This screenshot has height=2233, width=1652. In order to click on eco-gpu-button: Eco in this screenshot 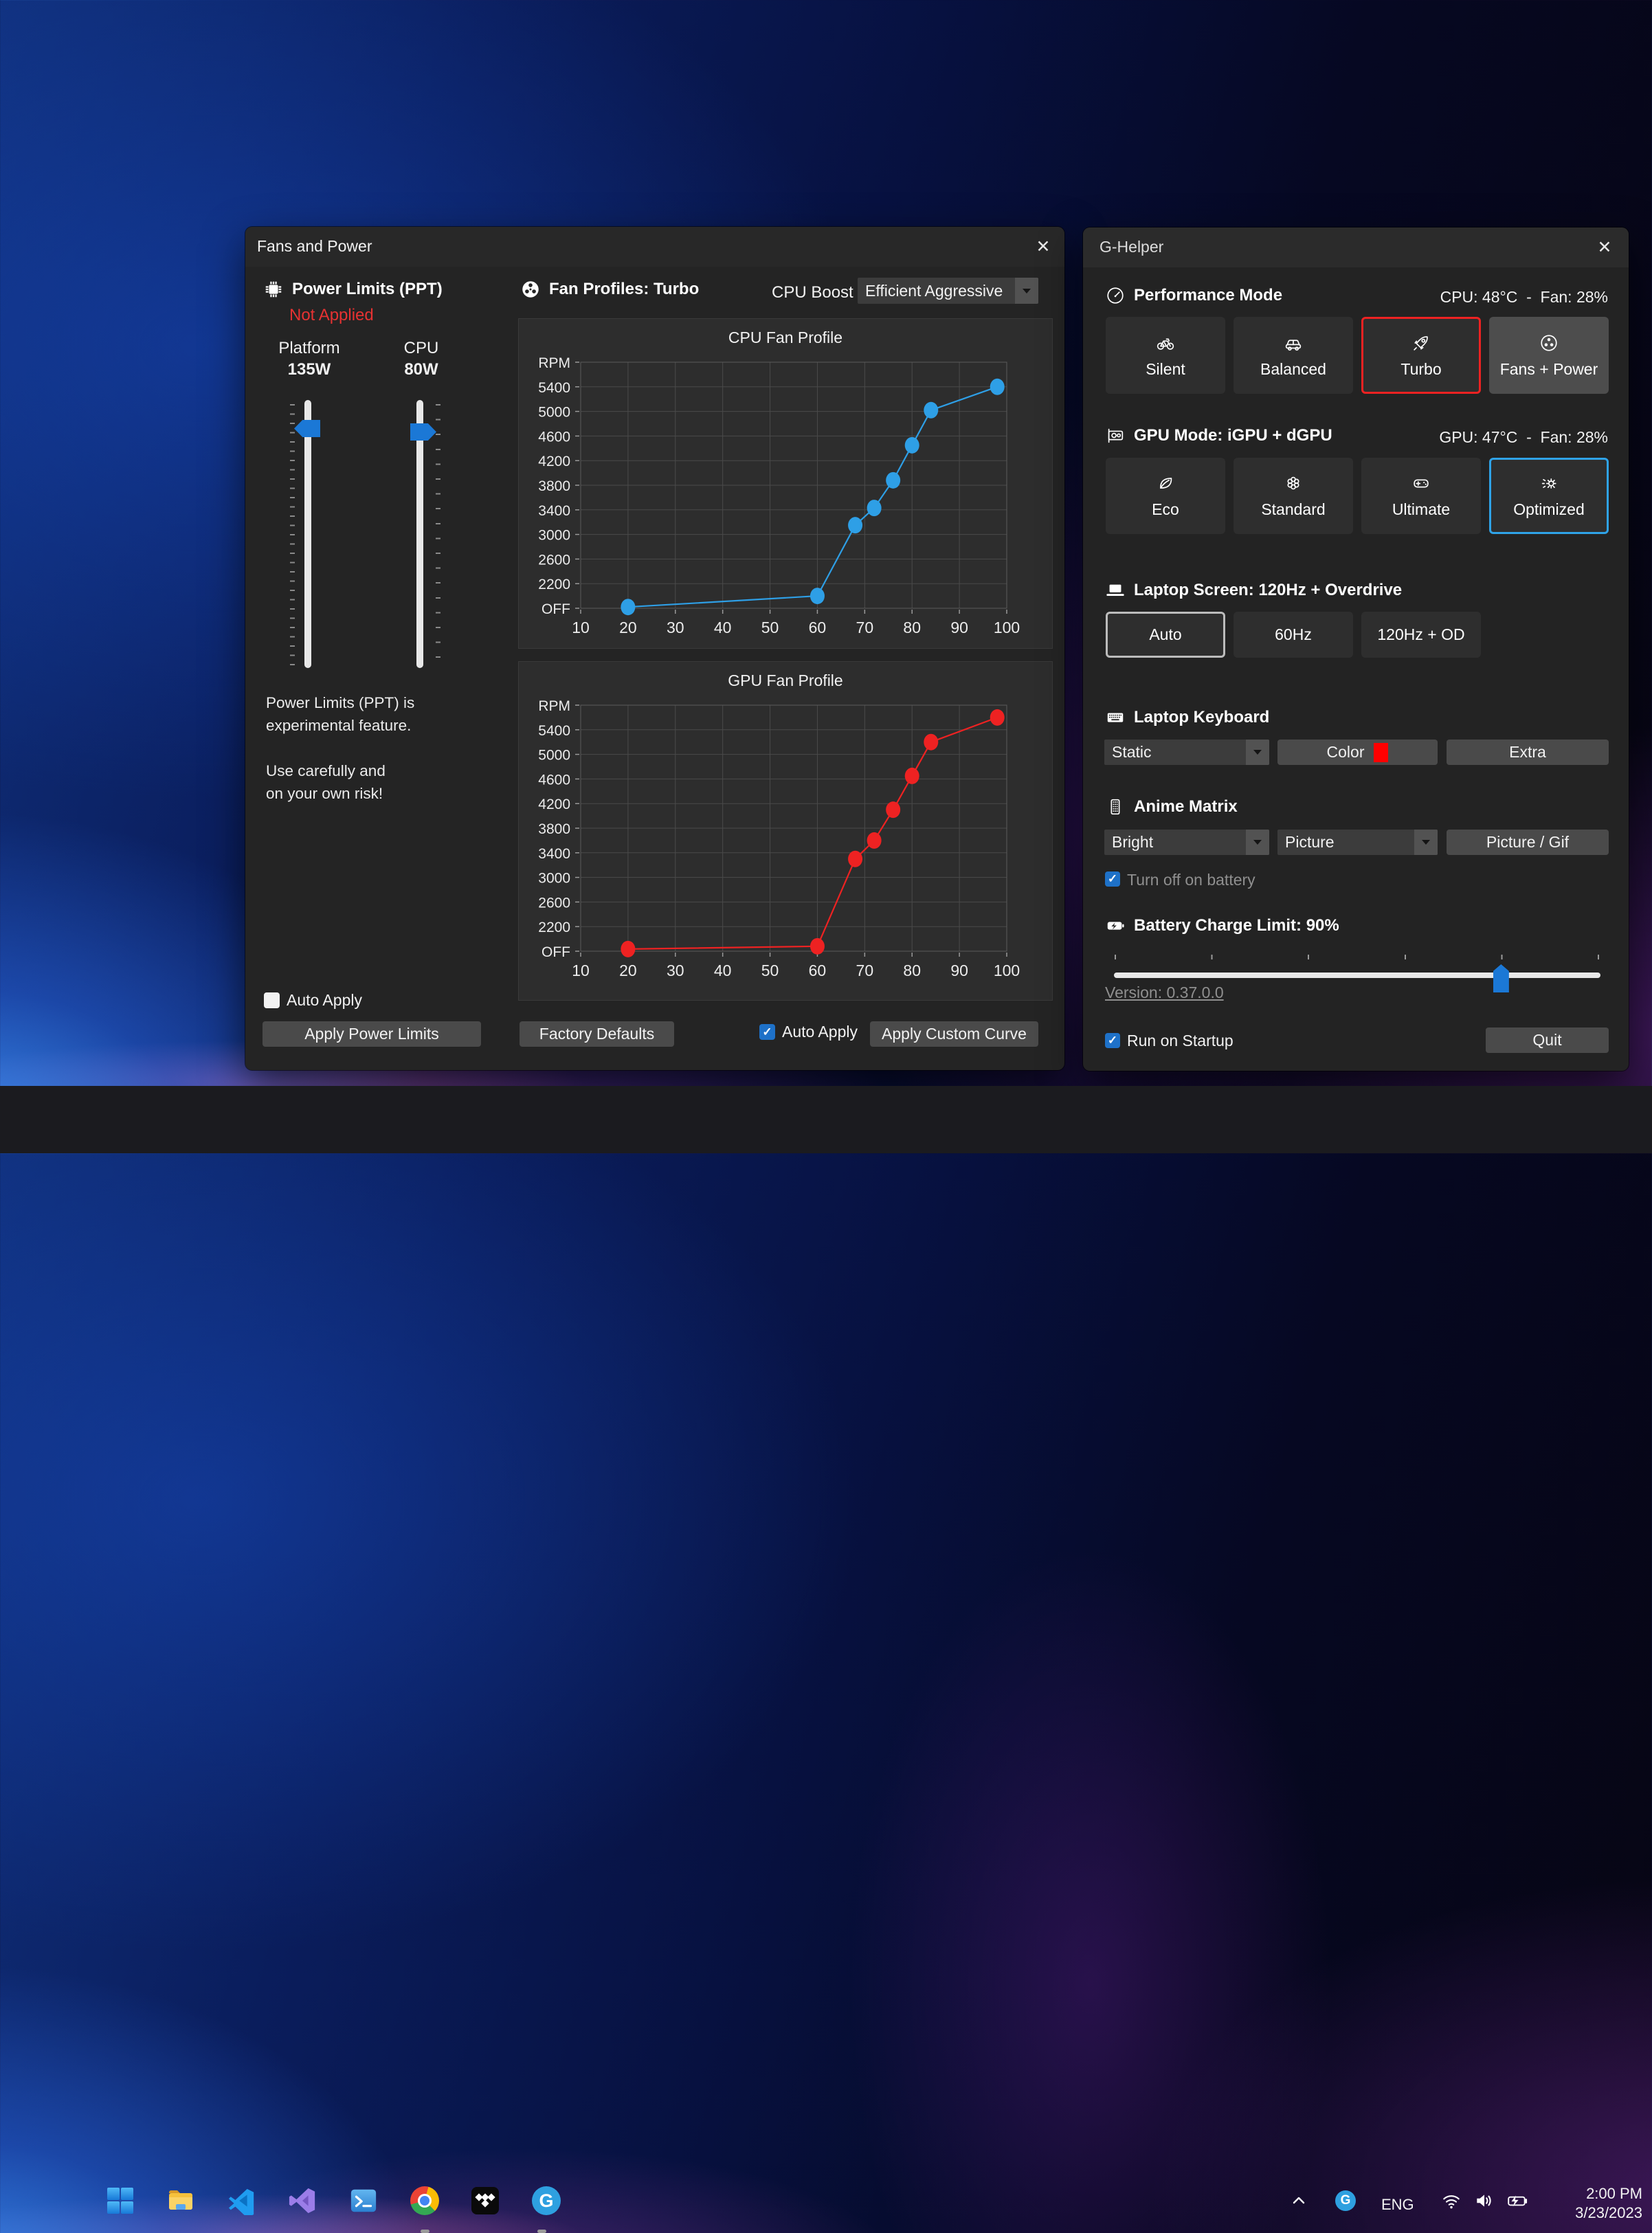, I will do `click(1165, 496)`.